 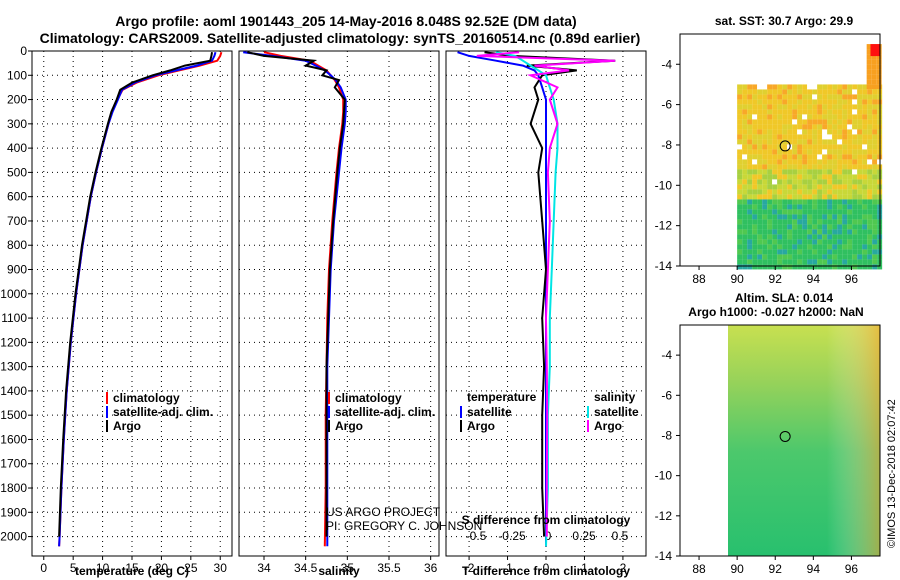 What do you see at coordinates (548, 536) in the screenshot?
I see `top-x-tick-label: 0` at bounding box center [548, 536].